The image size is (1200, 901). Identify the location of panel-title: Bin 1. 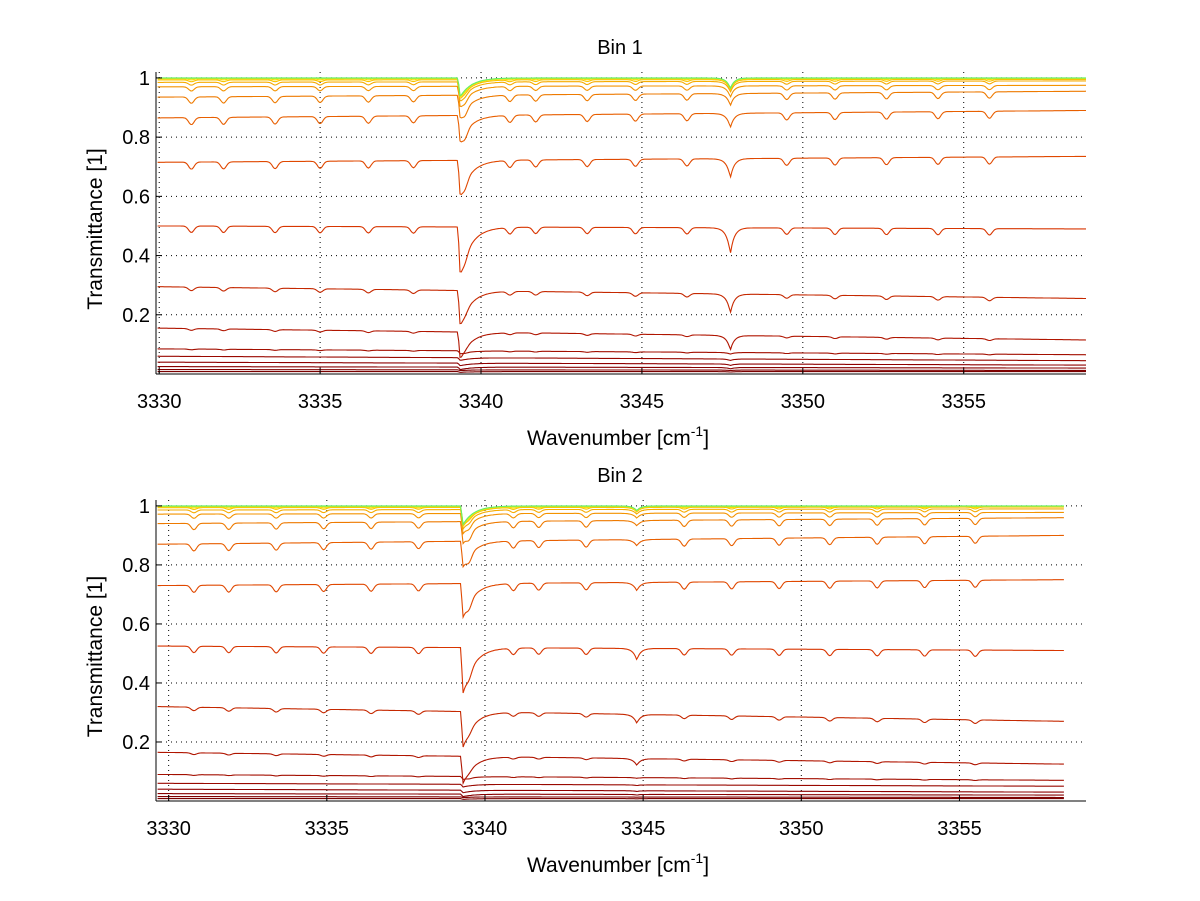
(620, 48).